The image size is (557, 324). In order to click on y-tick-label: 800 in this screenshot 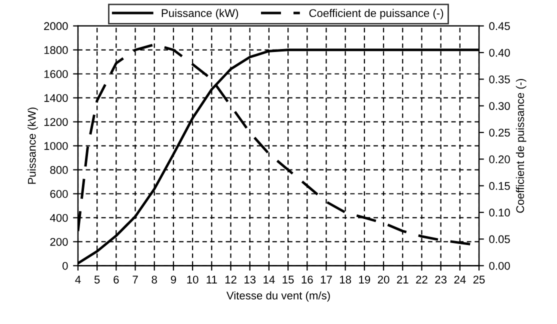, I will do `click(59, 170)`.